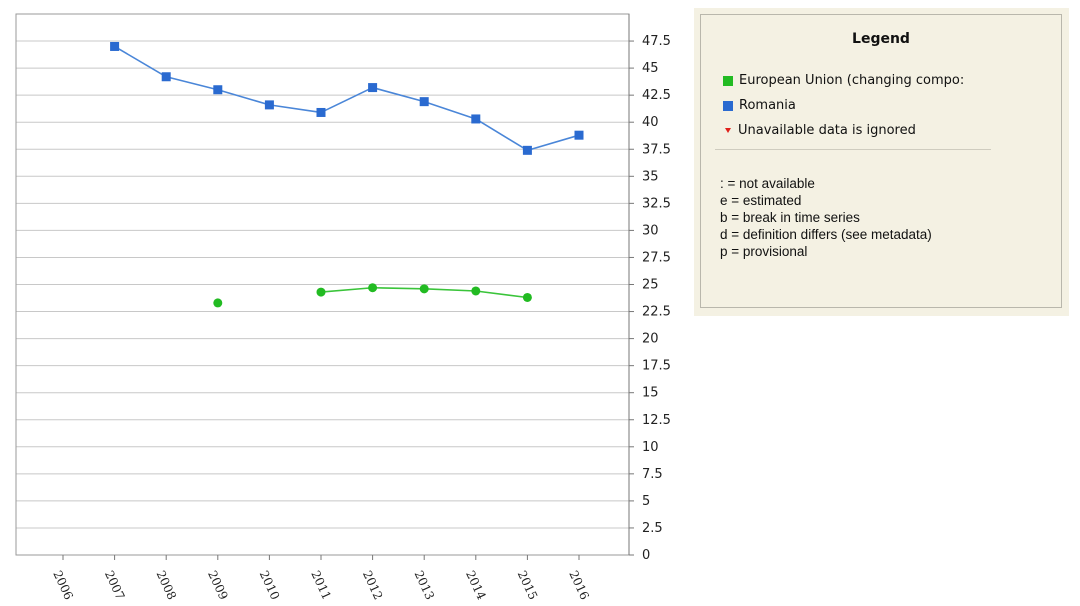 The height and width of the screenshot is (606, 1080). I want to click on note-estimated: e = estimated, so click(761, 200).